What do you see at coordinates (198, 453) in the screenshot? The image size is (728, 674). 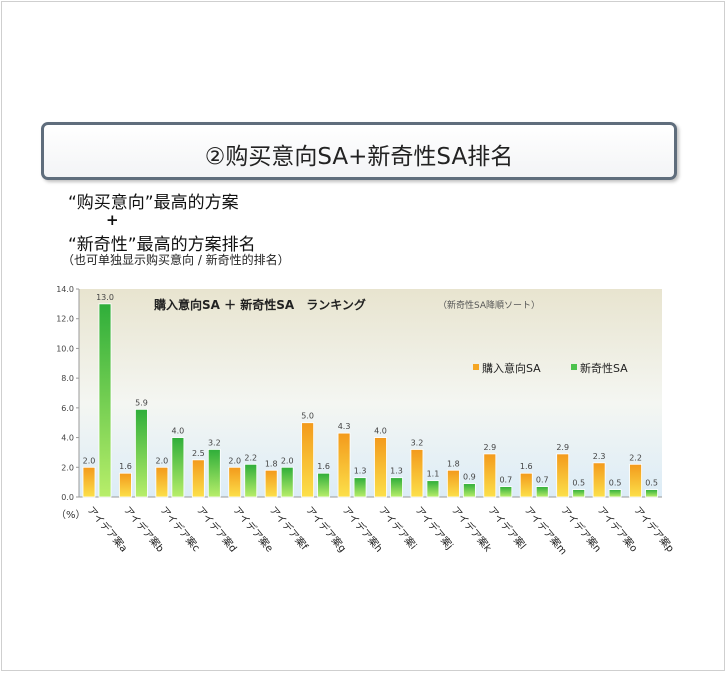 I see `bar-value-label: 2.5` at bounding box center [198, 453].